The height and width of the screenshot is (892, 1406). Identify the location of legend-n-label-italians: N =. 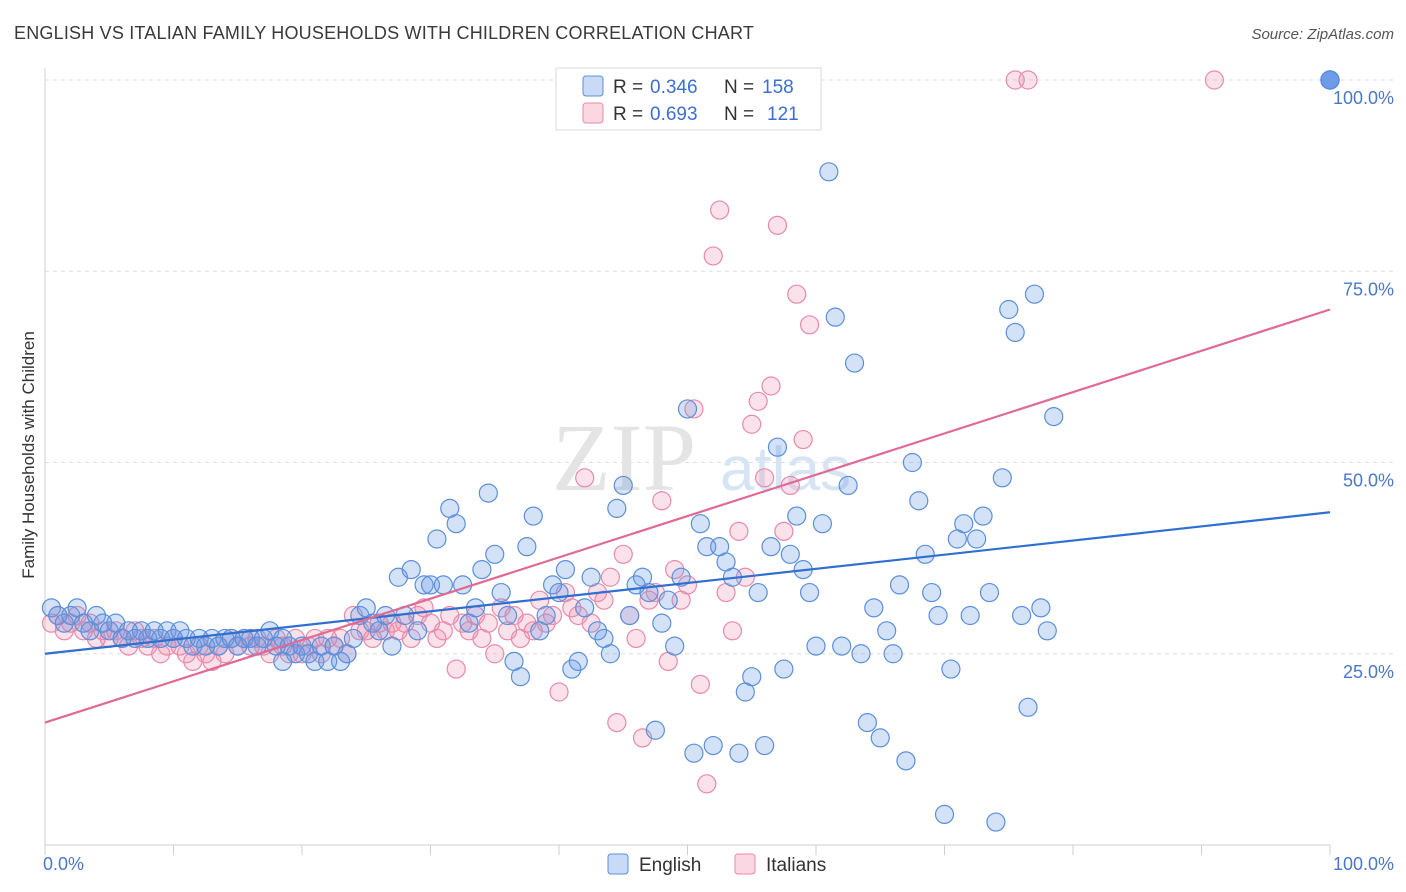
(739, 114).